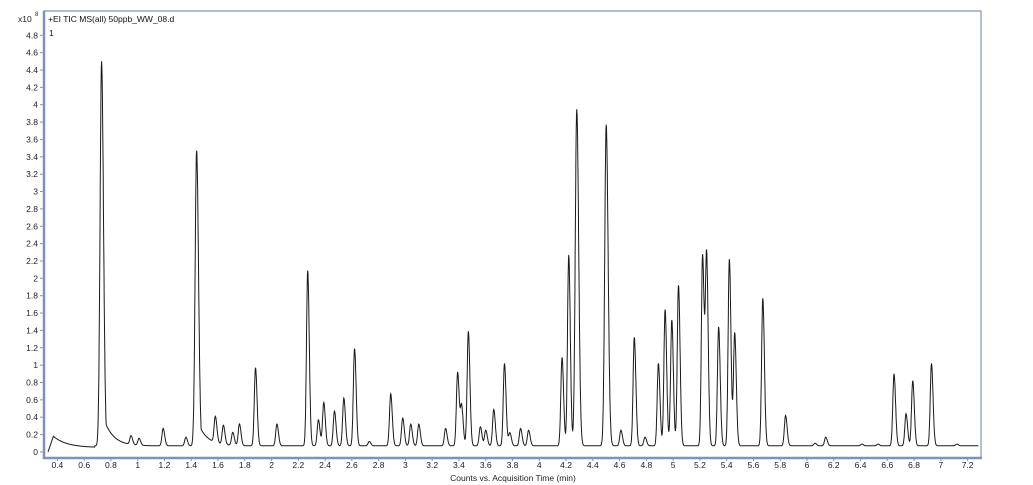 This screenshot has height=485, width=1033. I want to click on x-tick-label: 6.6, so click(887, 465).